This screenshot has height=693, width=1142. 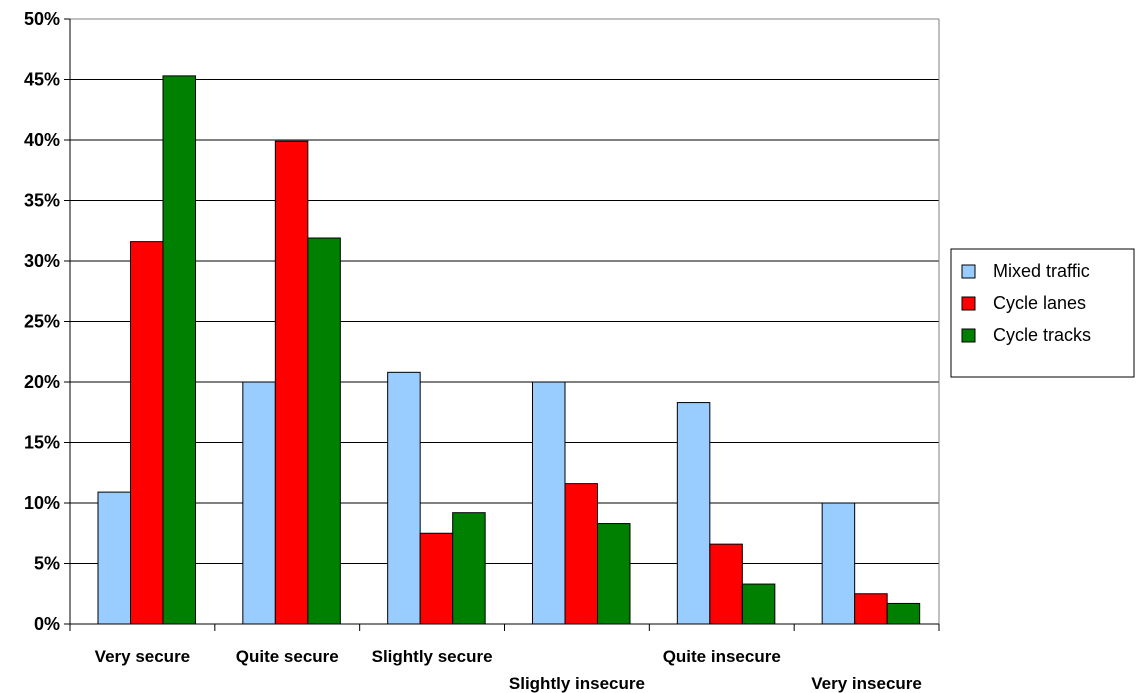 What do you see at coordinates (287, 656) in the screenshot?
I see `x-category-label-1: Quite secure` at bounding box center [287, 656].